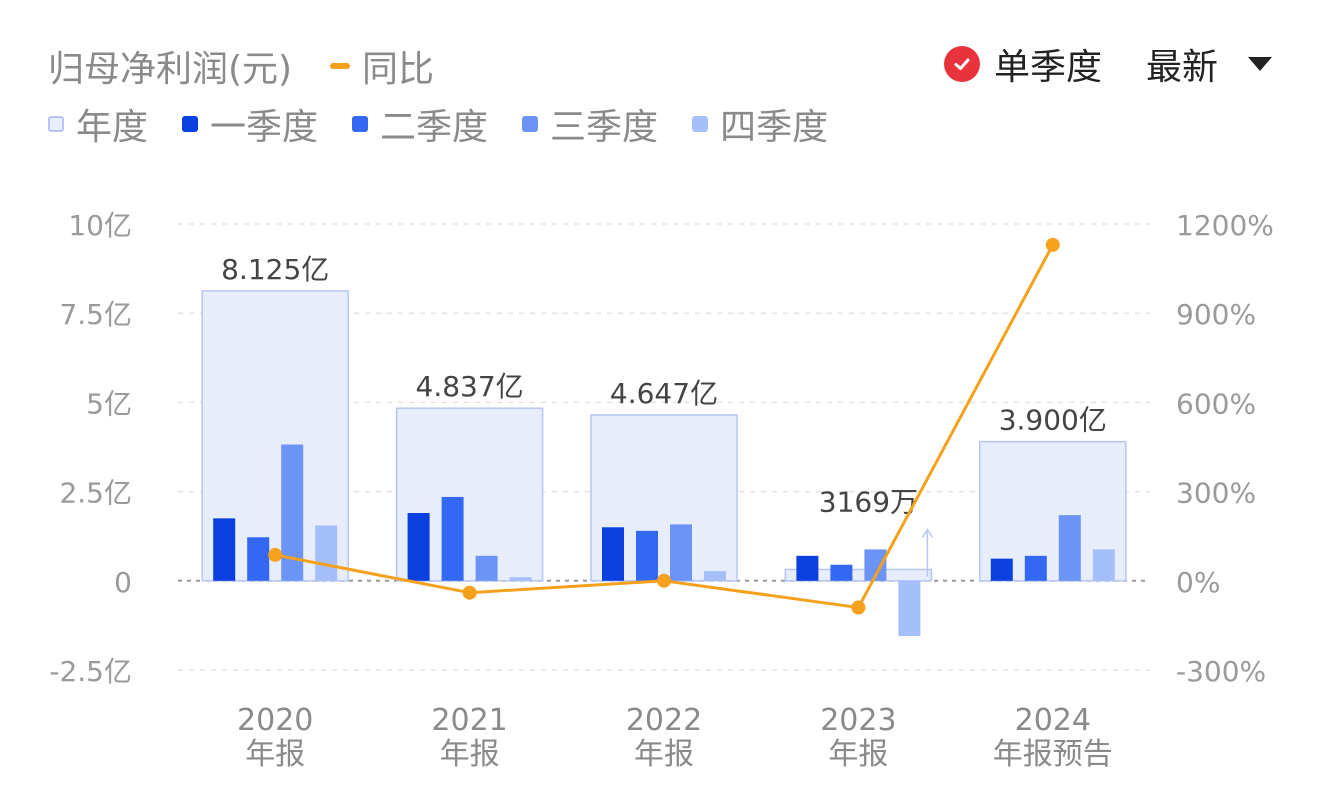 Image resolution: width=1320 pixels, height=803 pixels. I want to click on left-tick-label: 7.5亿, so click(95, 314).